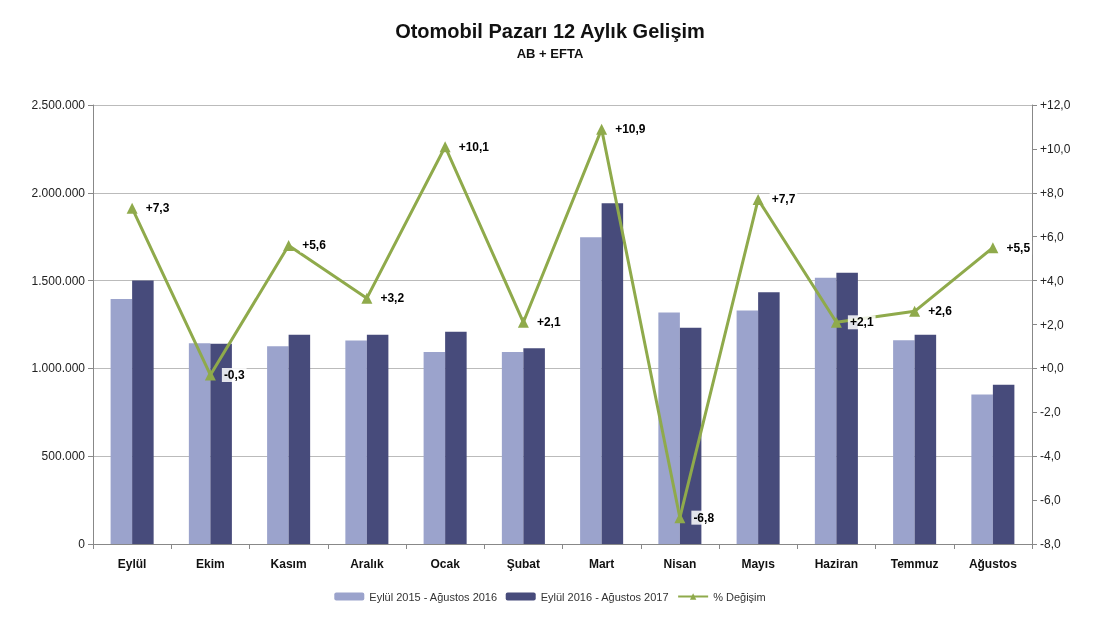 The height and width of the screenshot is (627, 1100). I want to click on y2-tick-label: -4,0, so click(1050, 456).